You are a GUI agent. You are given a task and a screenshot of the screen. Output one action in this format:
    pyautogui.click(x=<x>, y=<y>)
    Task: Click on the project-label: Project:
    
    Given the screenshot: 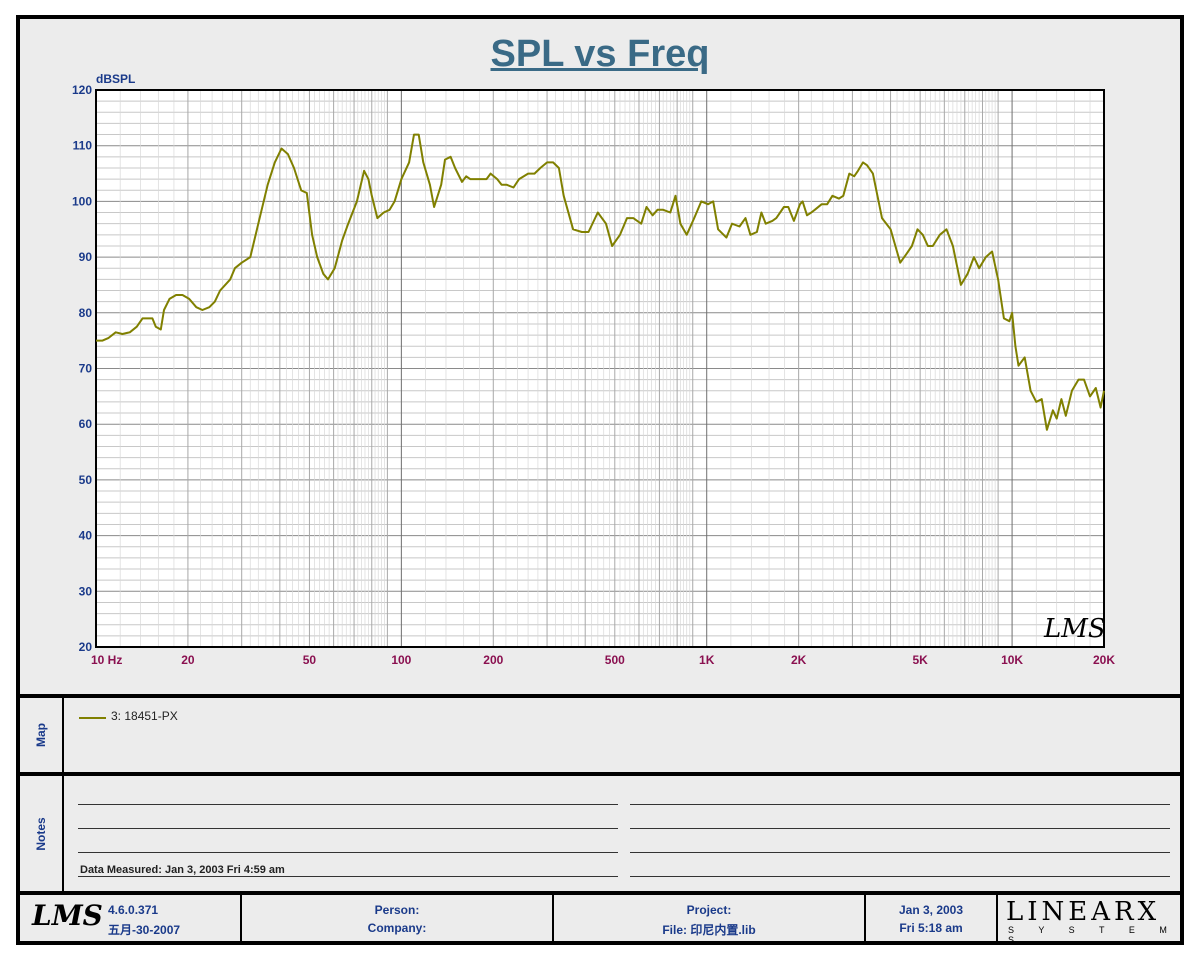 What is the action you would take?
    pyautogui.click(x=709, y=910)
    